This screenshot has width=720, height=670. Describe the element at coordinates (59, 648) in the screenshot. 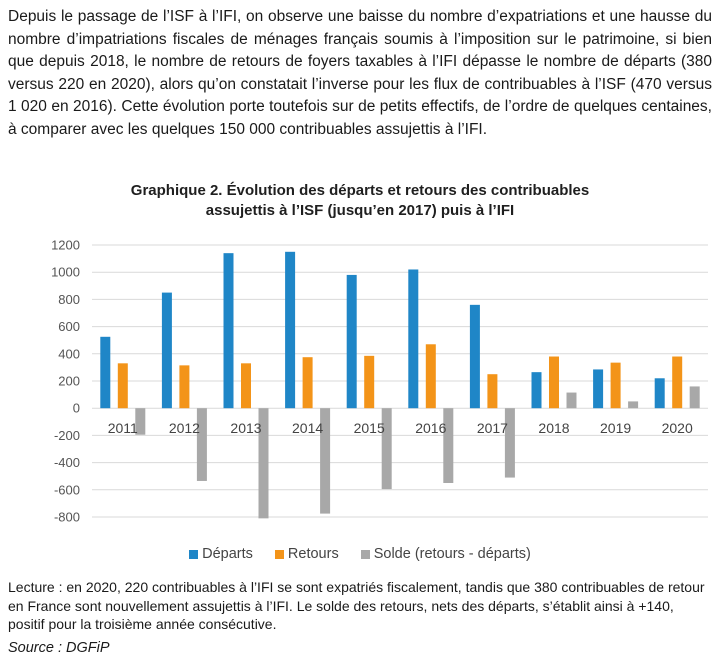

I see `source-note: Source : DGFiP` at that location.